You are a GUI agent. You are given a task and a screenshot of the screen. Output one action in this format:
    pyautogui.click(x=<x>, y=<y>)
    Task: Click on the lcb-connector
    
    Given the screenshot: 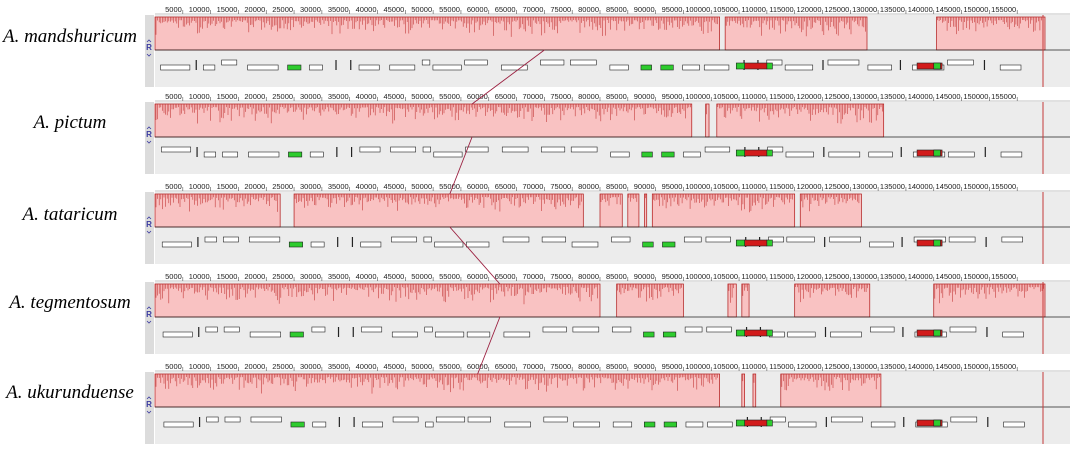 What is the action you would take?
    pyautogui.click(x=508, y=77)
    